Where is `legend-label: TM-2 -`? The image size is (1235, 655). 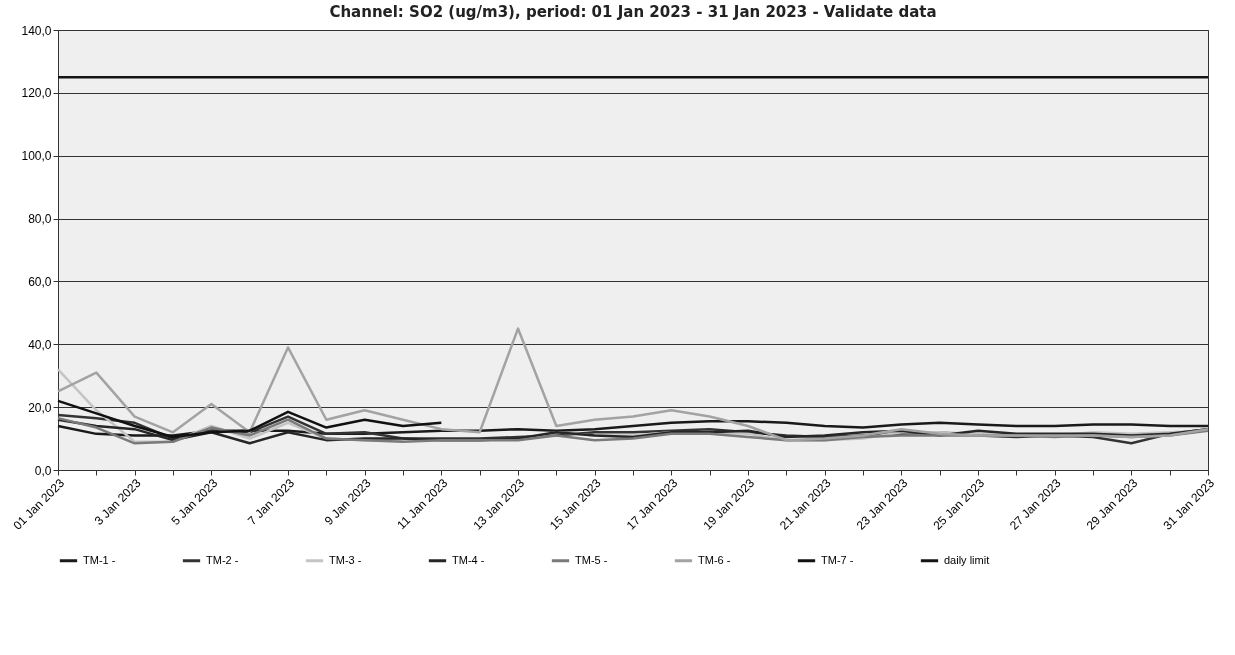
legend-label: TM-2 - is located at coordinates (222, 559).